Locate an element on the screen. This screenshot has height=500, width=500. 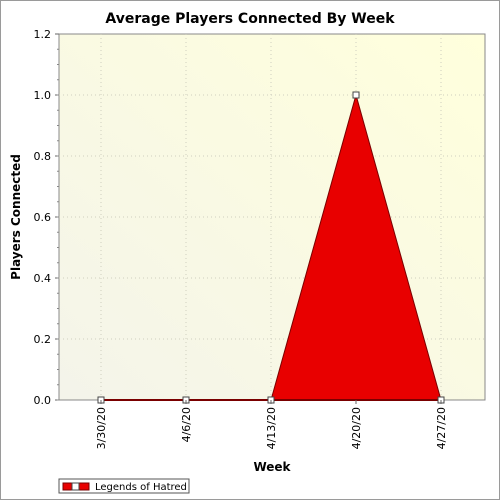
y-tick-label: 0.8 is located at coordinates (43, 156).